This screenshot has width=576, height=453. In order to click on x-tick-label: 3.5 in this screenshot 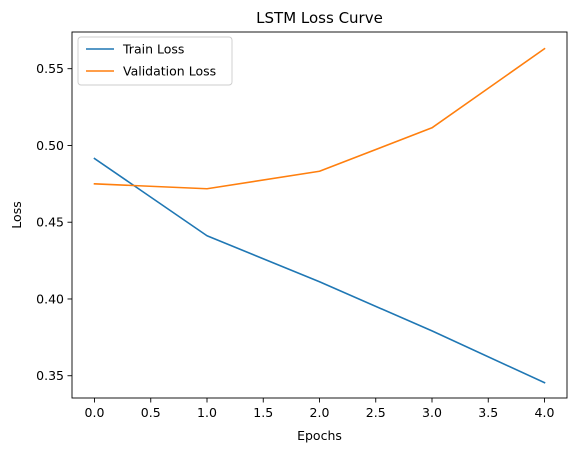, I will do `click(488, 412)`.